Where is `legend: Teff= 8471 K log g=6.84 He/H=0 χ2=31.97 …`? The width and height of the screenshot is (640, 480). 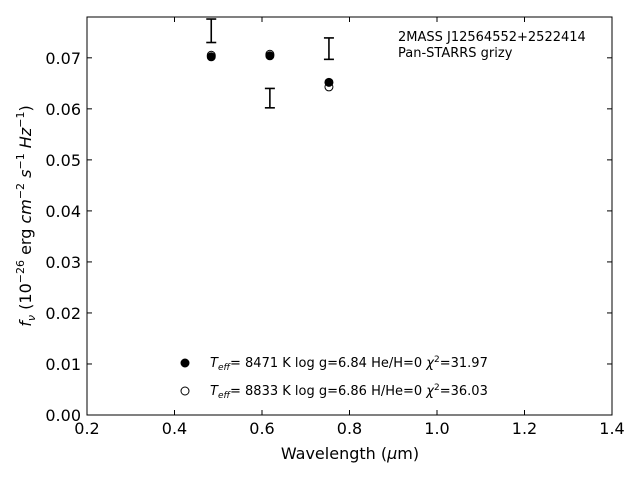
legend: Teff= 8471 K log g=6.84 He/H=0 χ2=31.97 … is located at coordinates (334, 378).